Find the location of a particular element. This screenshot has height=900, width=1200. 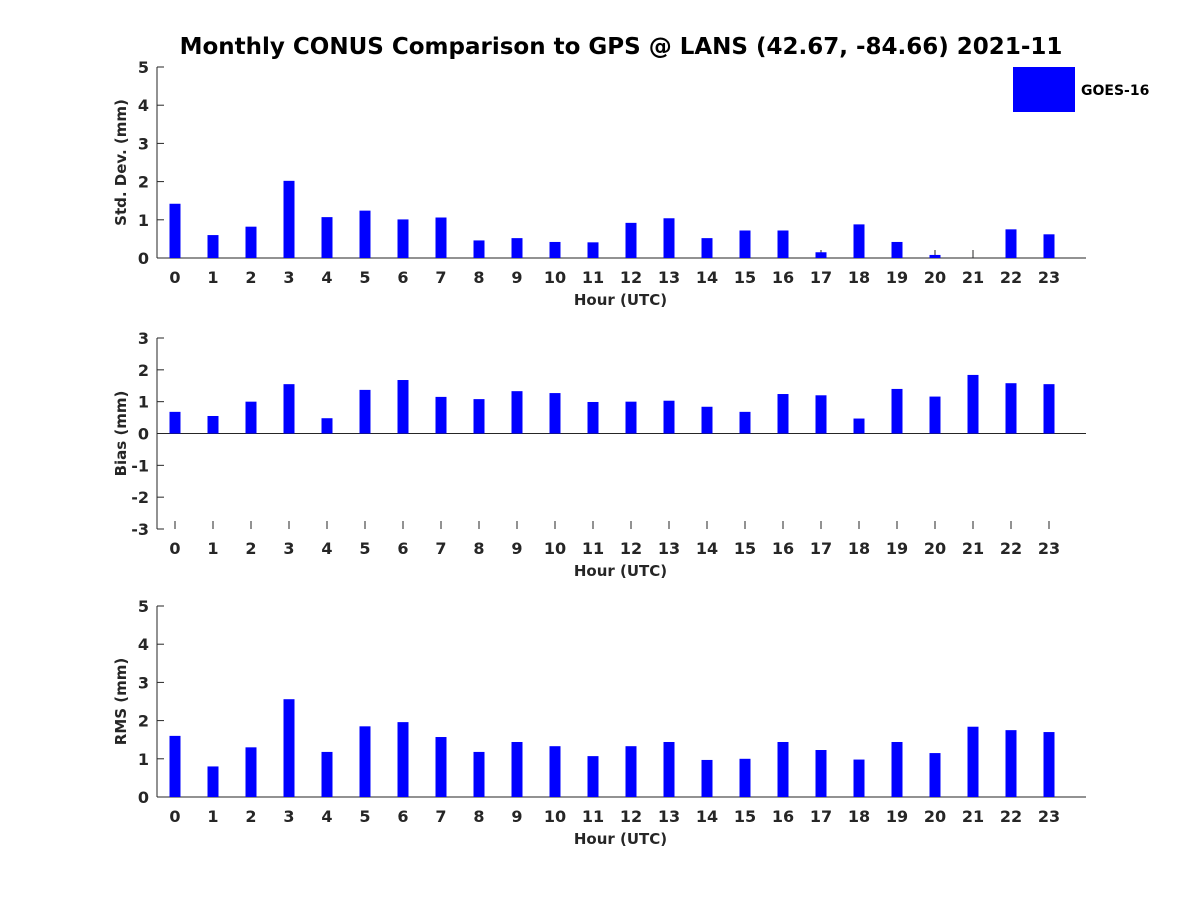

x-tick-label: 13 is located at coordinates (669, 816).